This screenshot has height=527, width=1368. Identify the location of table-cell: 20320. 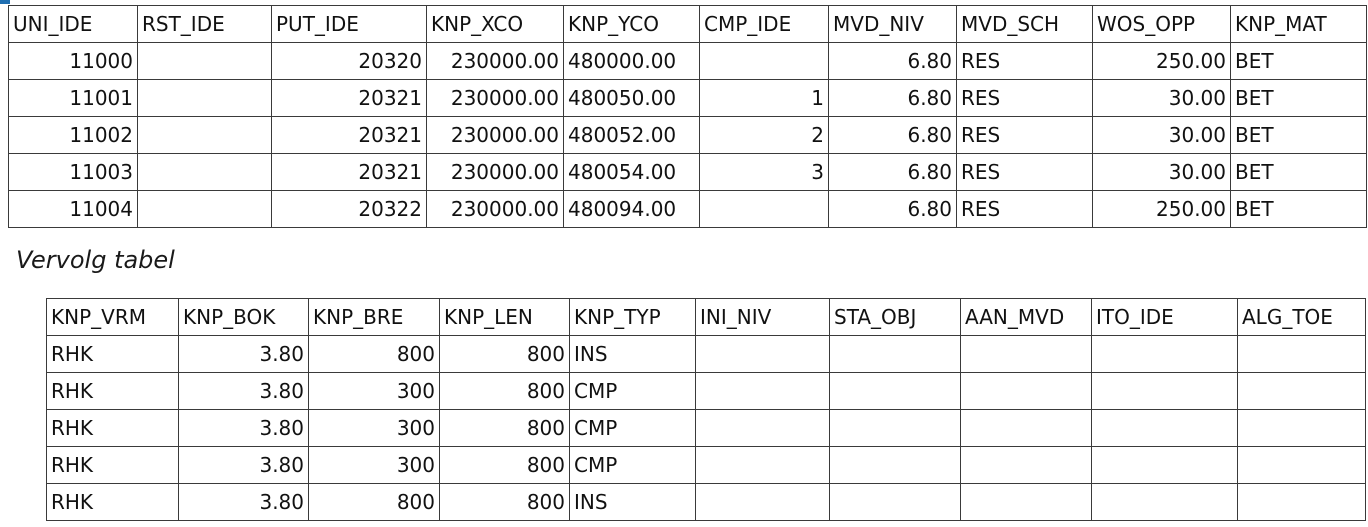
(349, 61).